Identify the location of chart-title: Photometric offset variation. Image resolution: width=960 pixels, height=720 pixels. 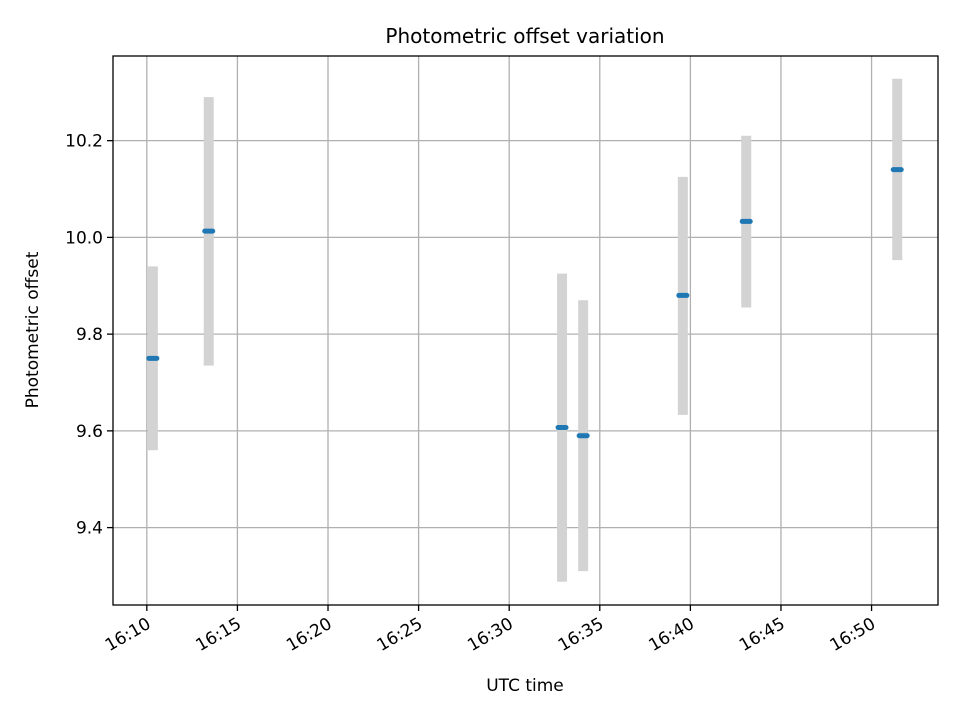
(524, 36).